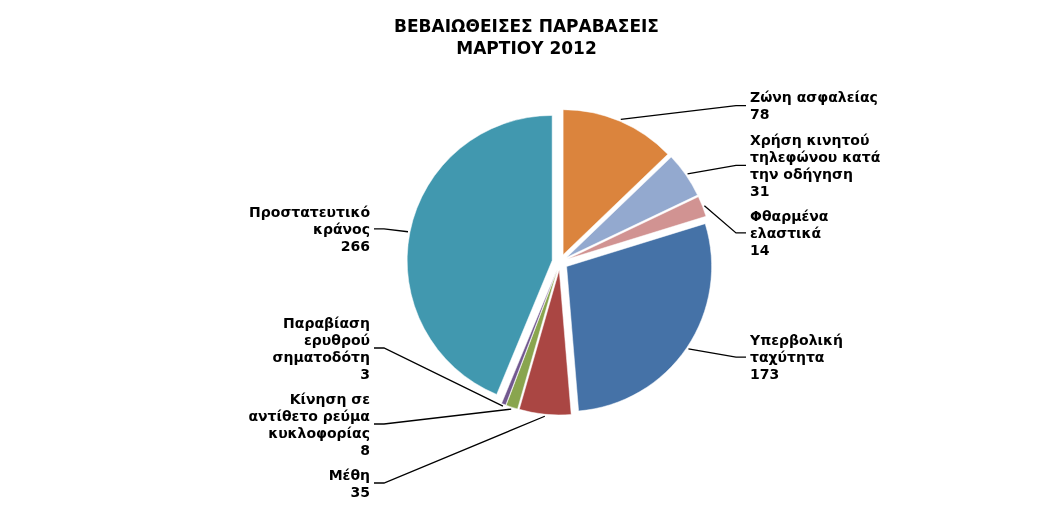  I want to click on data-label: 3, so click(365, 373).